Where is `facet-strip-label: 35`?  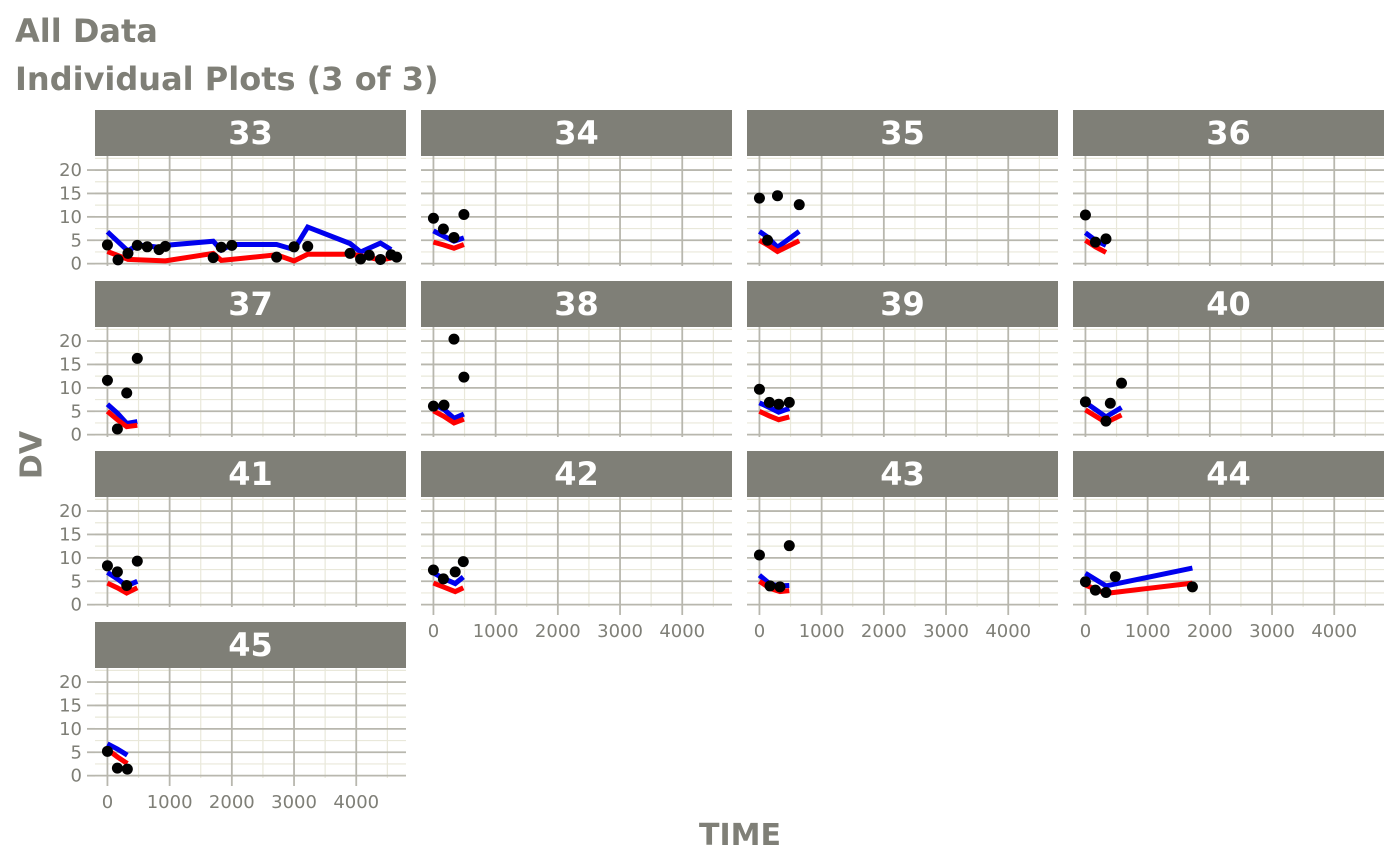 facet-strip-label: 35 is located at coordinates (902, 133).